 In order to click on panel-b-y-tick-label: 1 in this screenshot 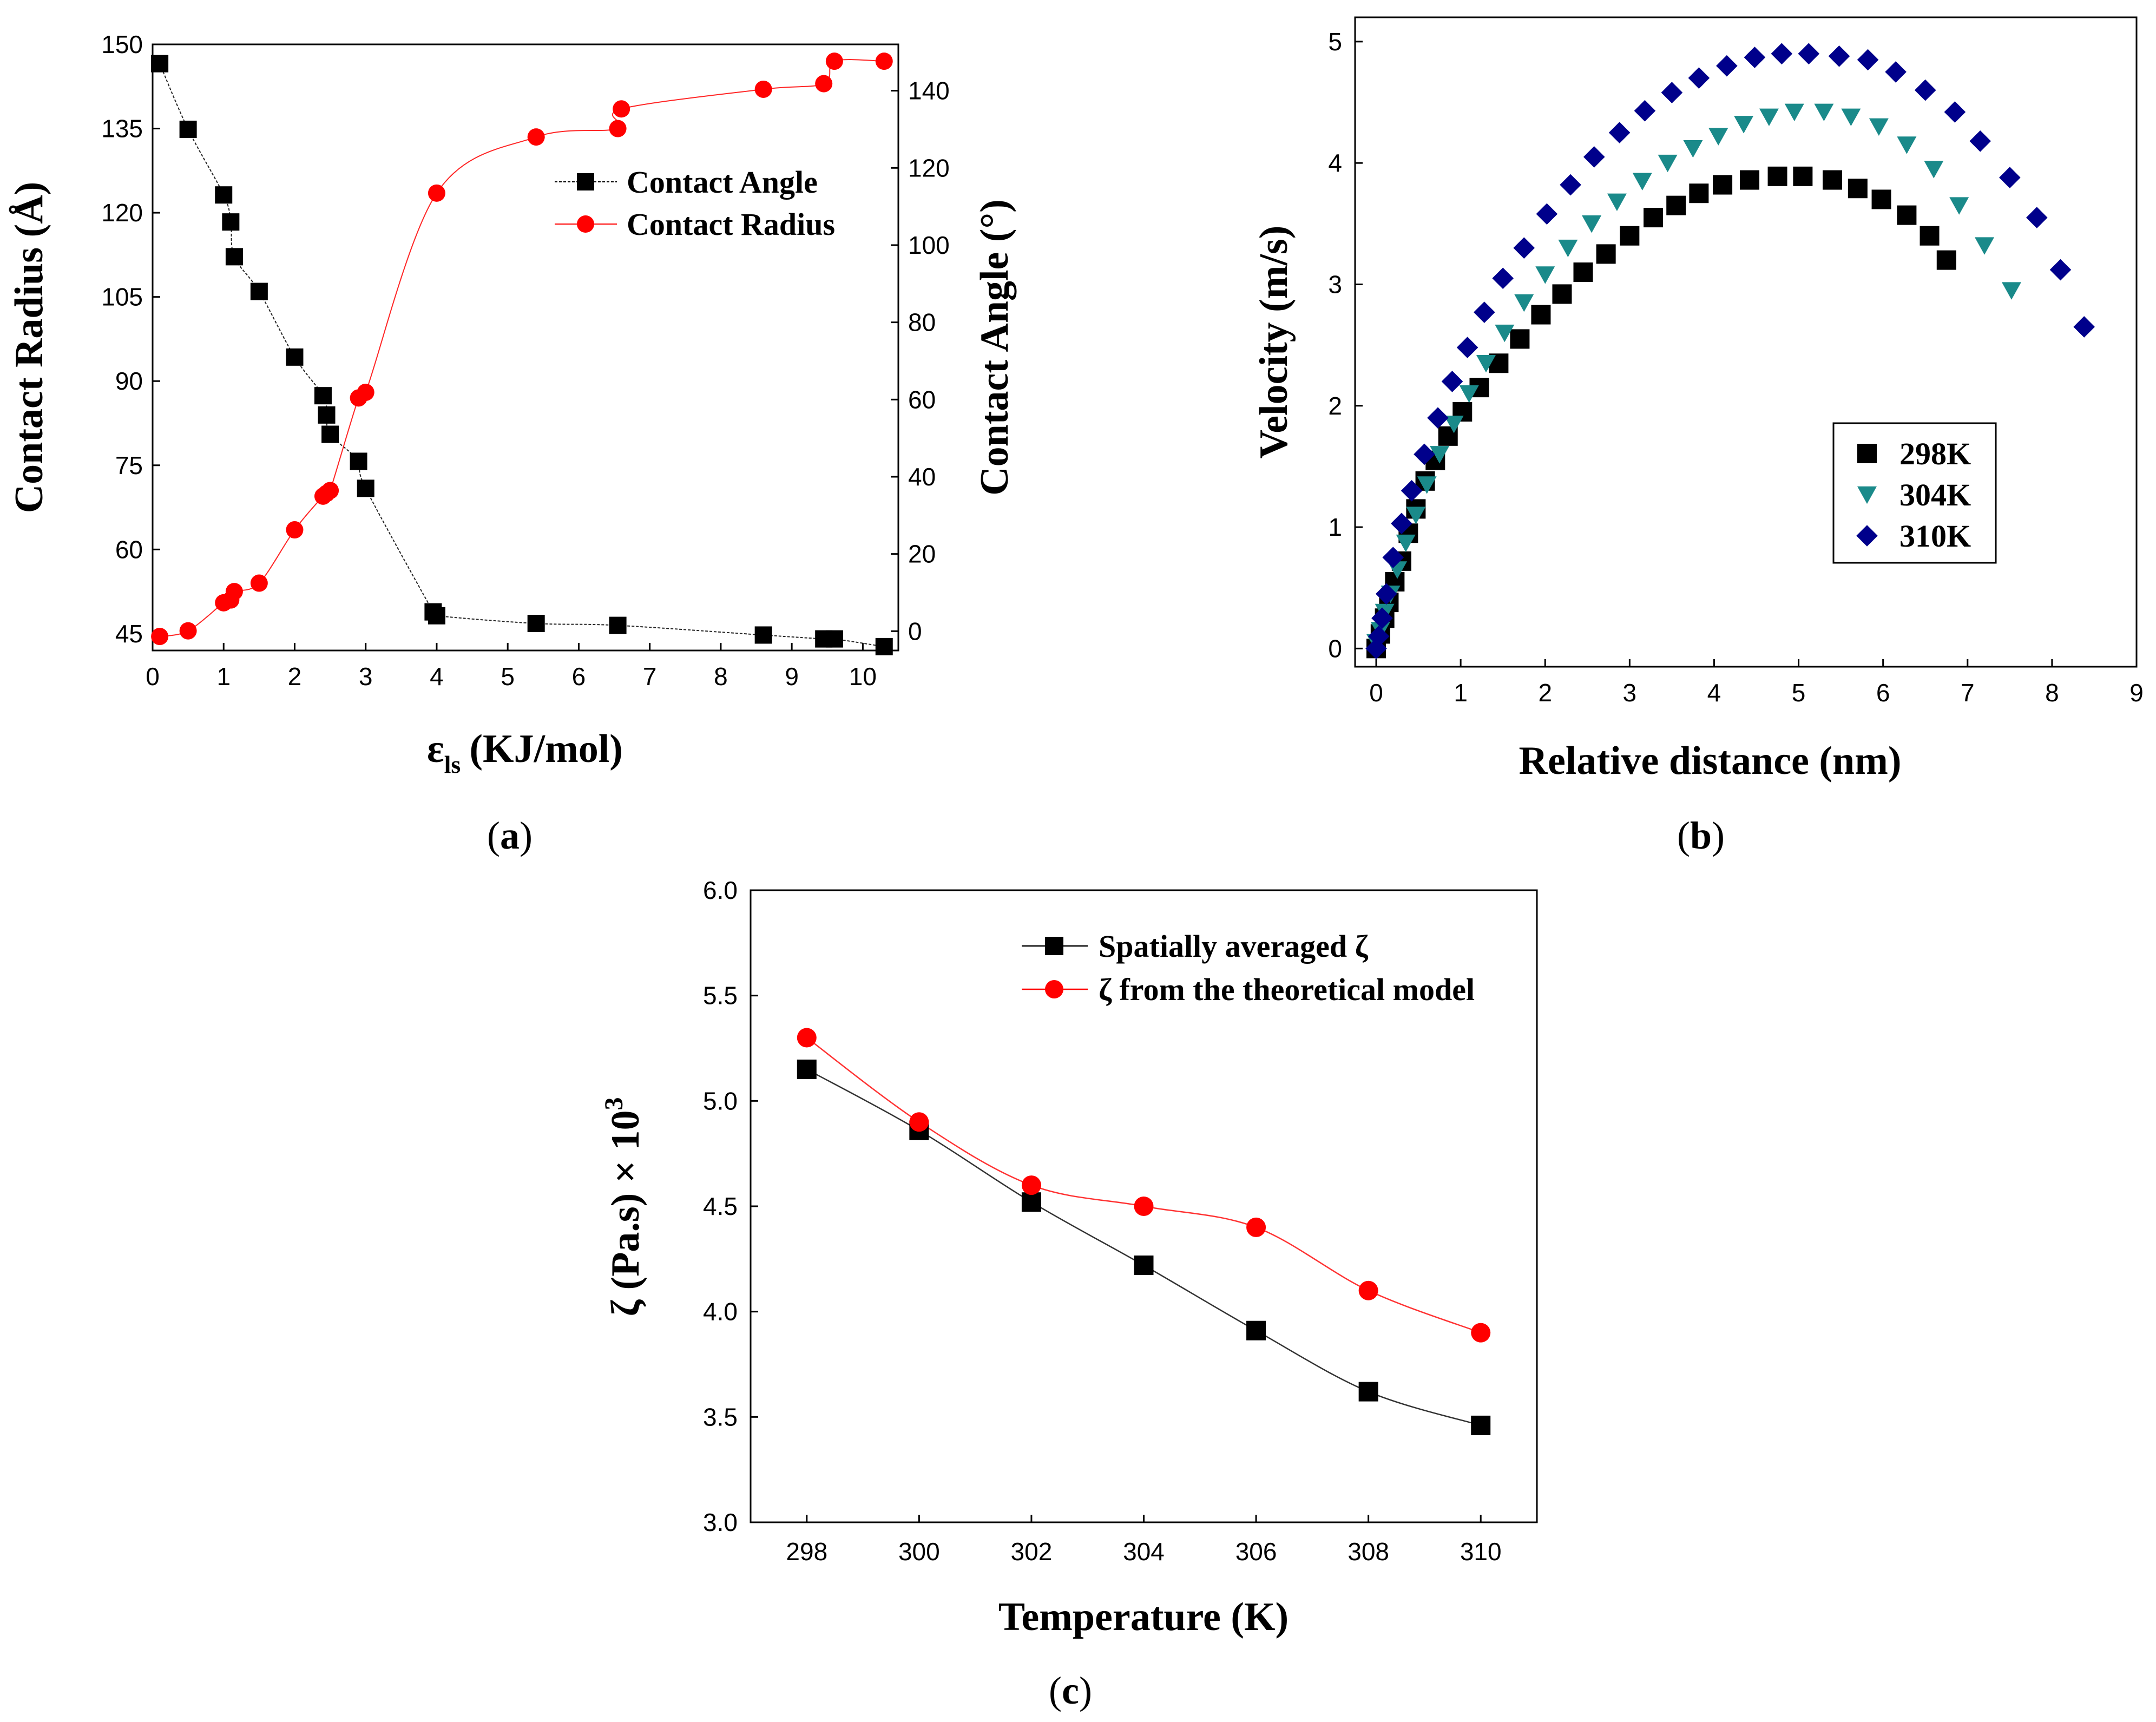, I will do `click(1335, 527)`.